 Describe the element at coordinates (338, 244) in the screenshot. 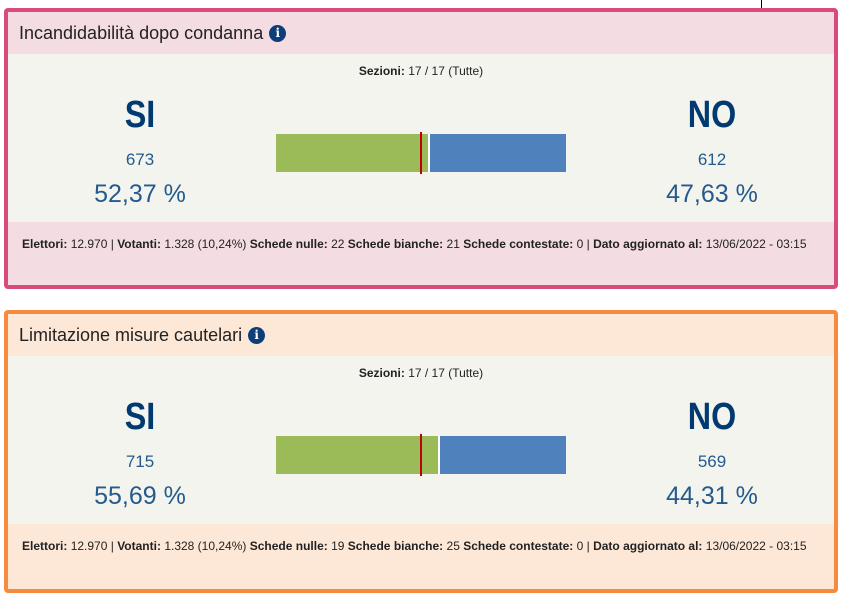

I see `nulle-value: 22` at that location.